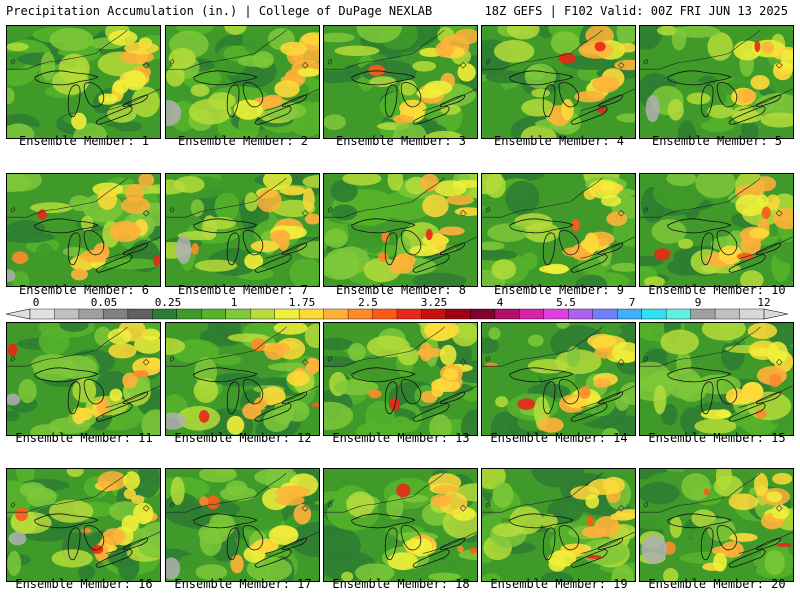 This screenshot has height=600, width=800. I want to click on colorbar-tick-label: 1.75, so click(302, 302).